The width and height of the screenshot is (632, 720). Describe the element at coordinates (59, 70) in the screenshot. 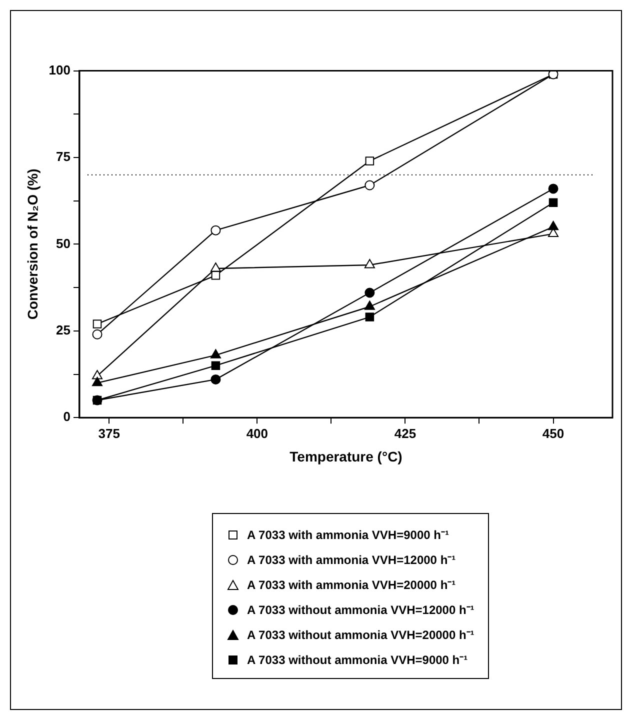

I see `y-tick-label: 100` at that location.